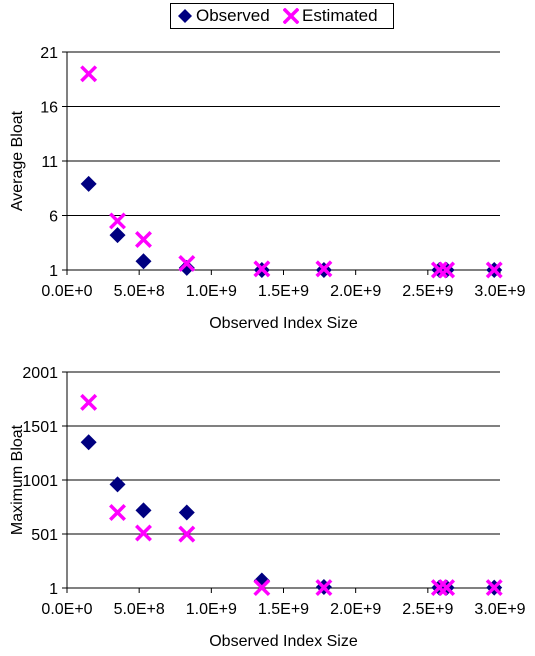  Describe the element at coordinates (185, 16) in the screenshot. I see `diamond-marker-icon` at that location.